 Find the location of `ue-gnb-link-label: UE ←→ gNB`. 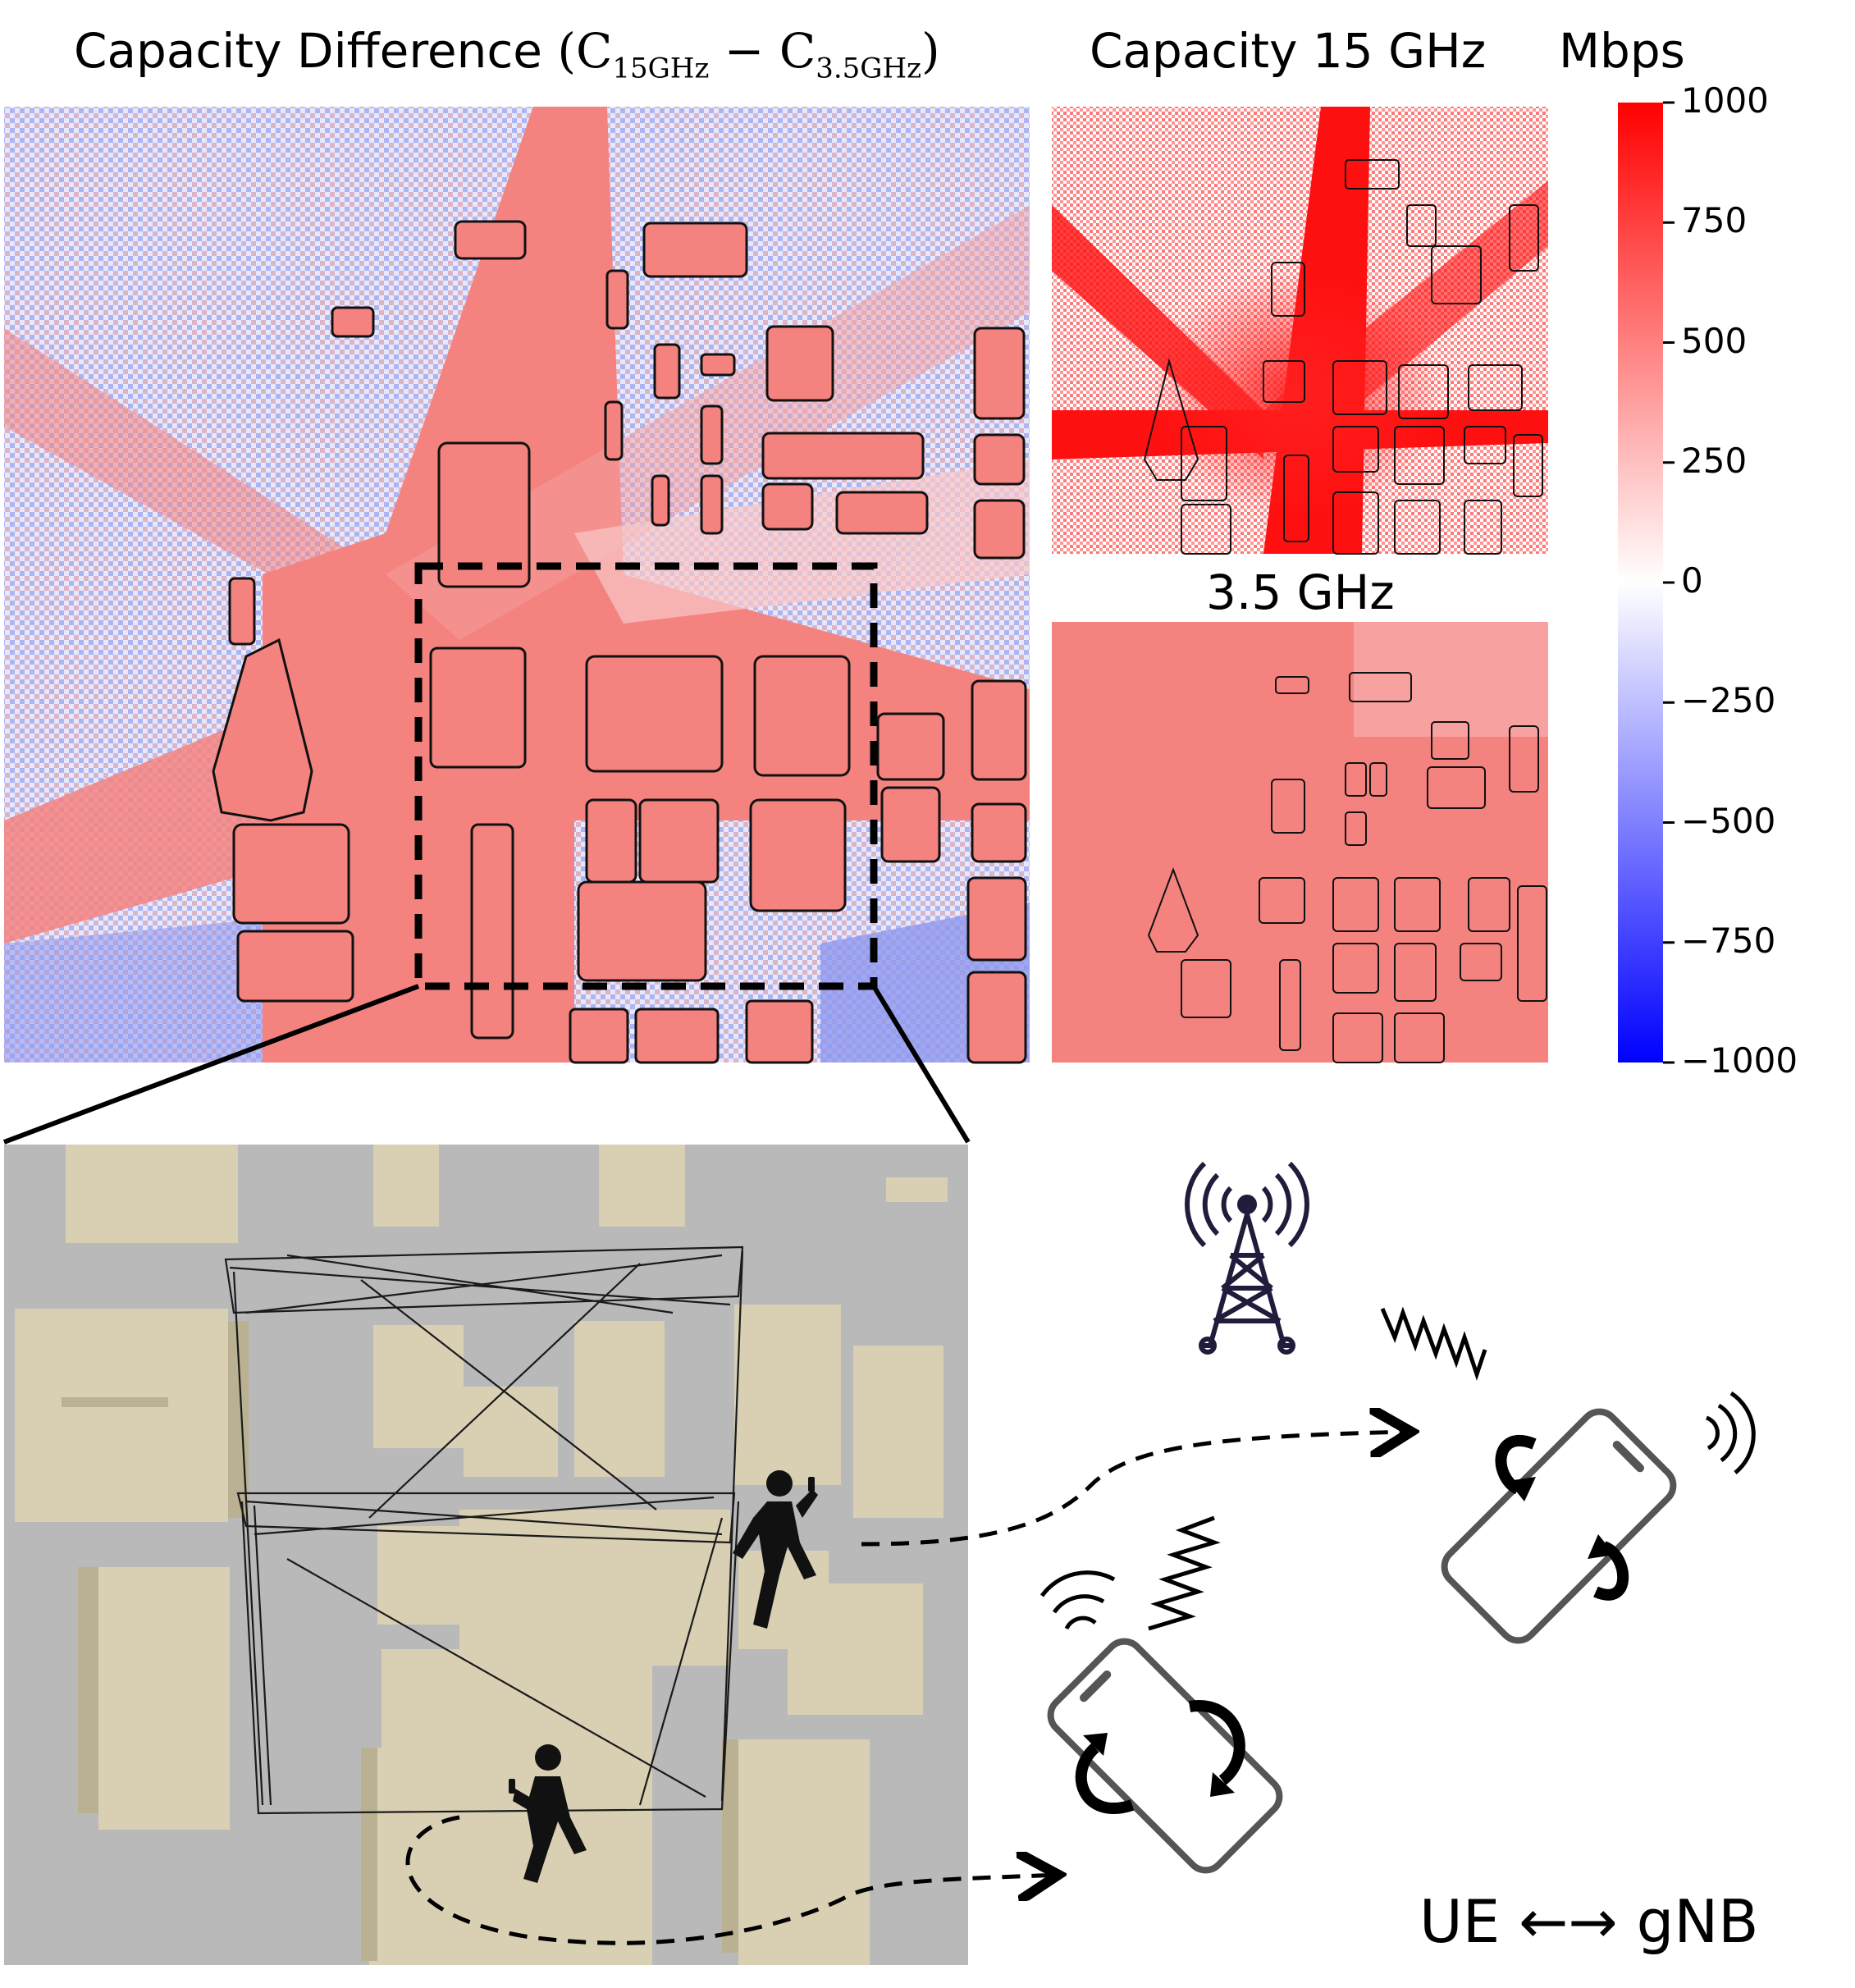

ue-gnb-link-label: UE ←→ gNB is located at coordinates (1589, 1922).